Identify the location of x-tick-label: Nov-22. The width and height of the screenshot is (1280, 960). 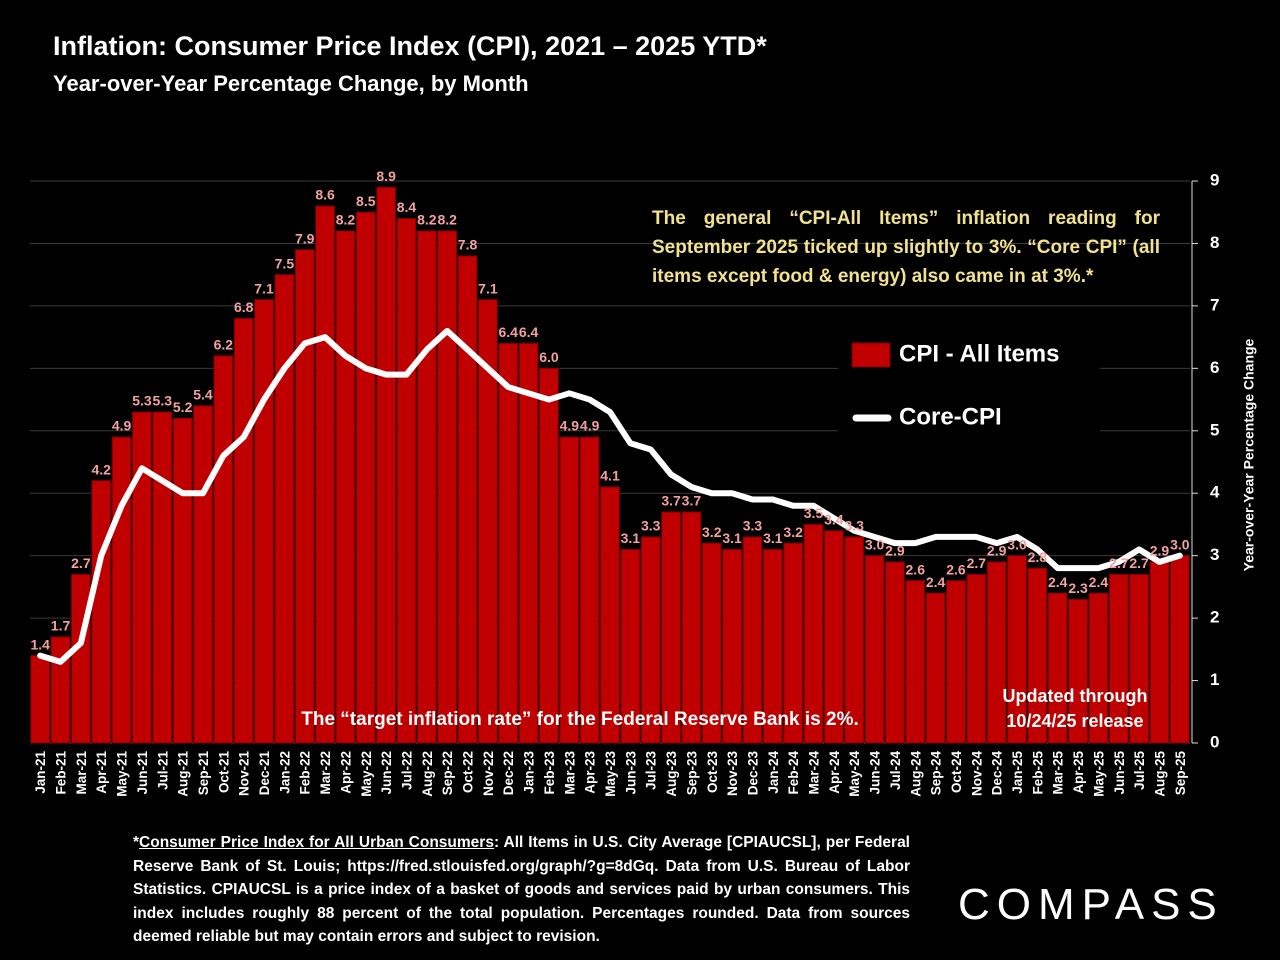
(488, 773).